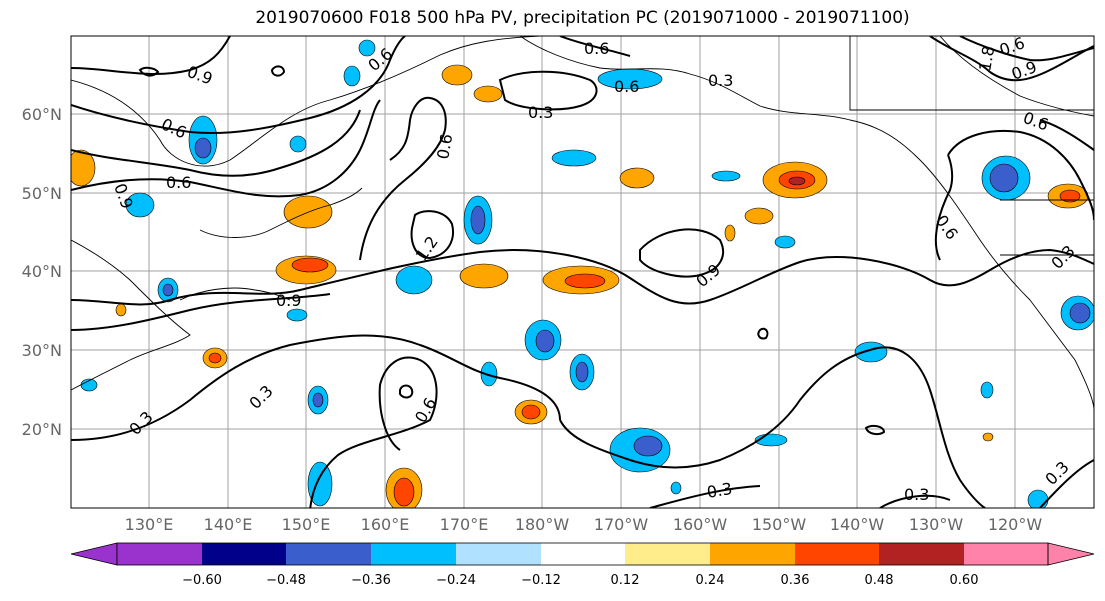  Describe the element at coordinates (542, 524) in the screenshot. I see `lon-label: 180°W` at that location.